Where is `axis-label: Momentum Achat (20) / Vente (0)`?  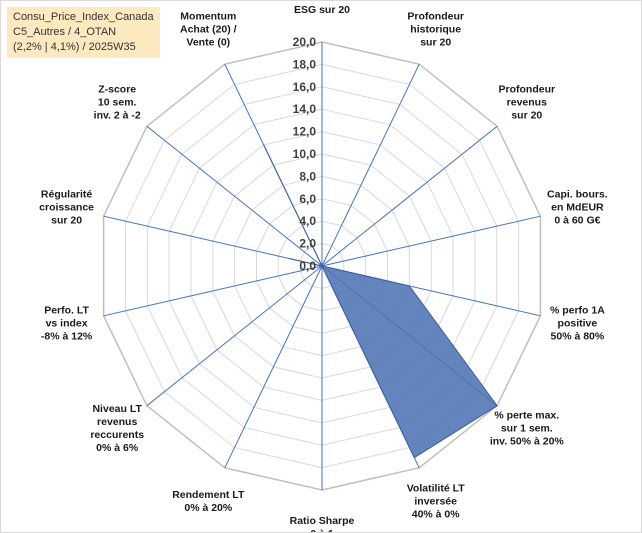 axis-label: Momentum Achat (20) / Vente (0) is located at coordinates (208, 29).